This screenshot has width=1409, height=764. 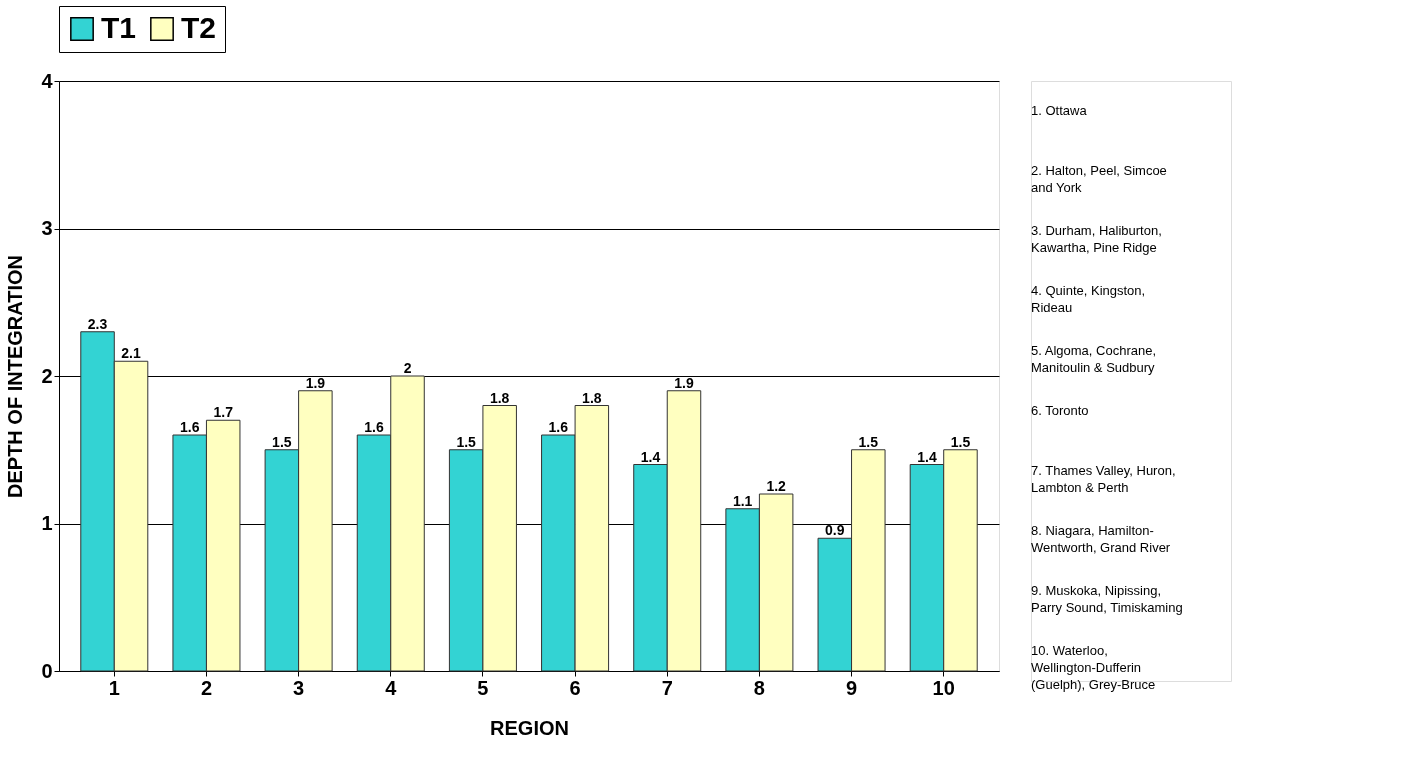 What do you see at coordinates (223, 412) in the screenshot?
I see `data-label: 1.7` at bounding box center [223, 412].